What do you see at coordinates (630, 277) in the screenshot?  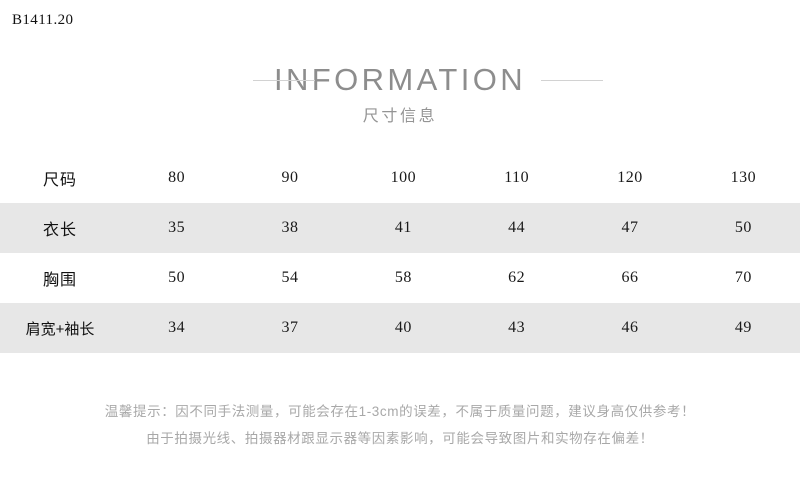 I see `row-bust-value-120: 66` at bounding box center [630, 277].